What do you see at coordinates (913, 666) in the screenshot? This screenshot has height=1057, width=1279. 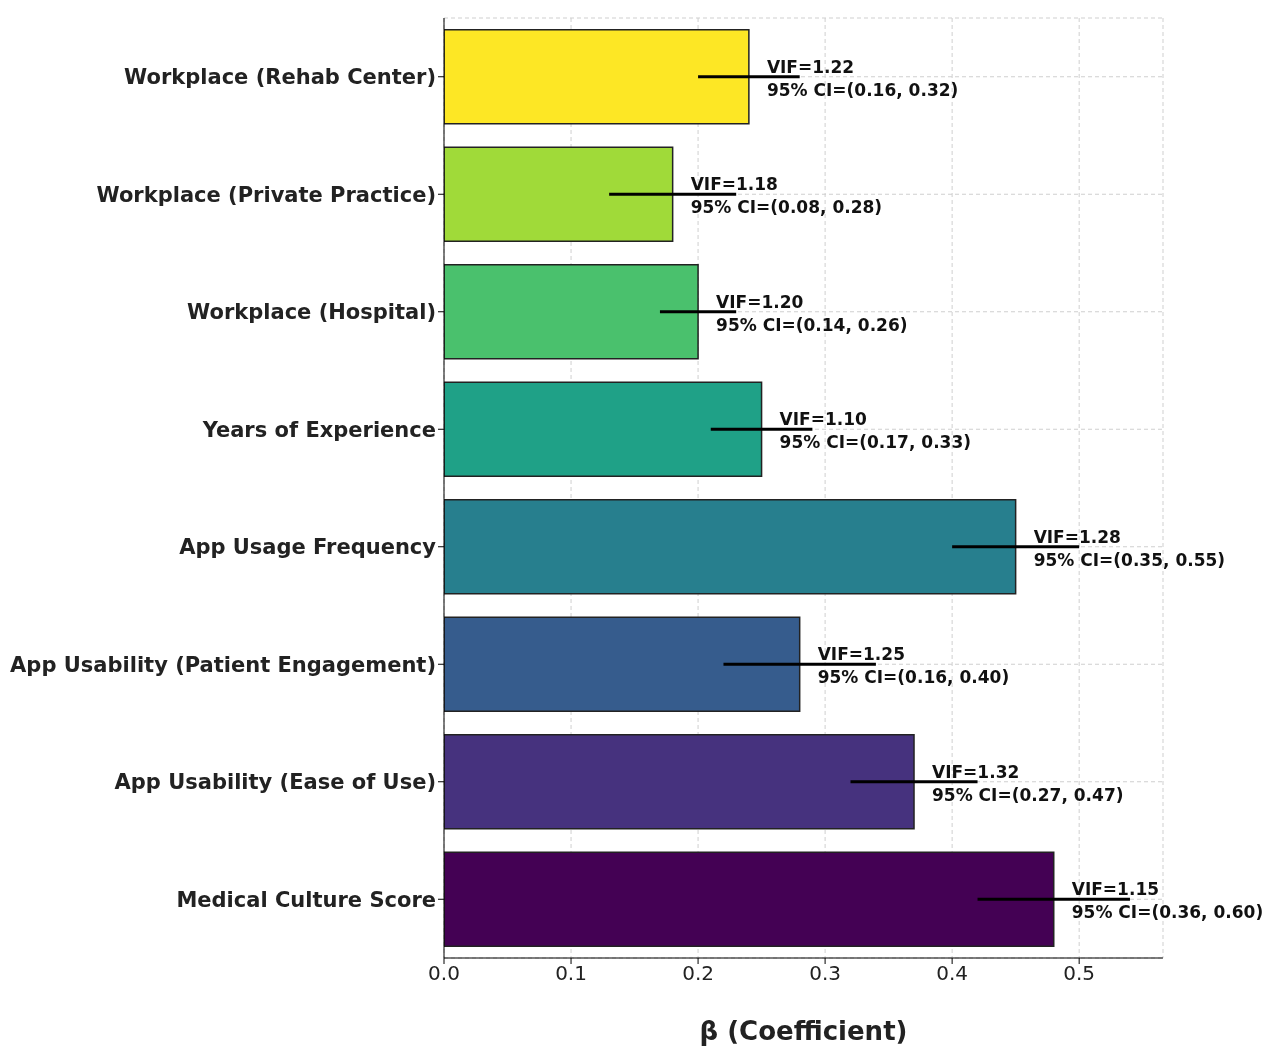 I see `annotation: VIF=1.25 95% CI=(0.16, 0.40)` at bounding box center [913, 666].